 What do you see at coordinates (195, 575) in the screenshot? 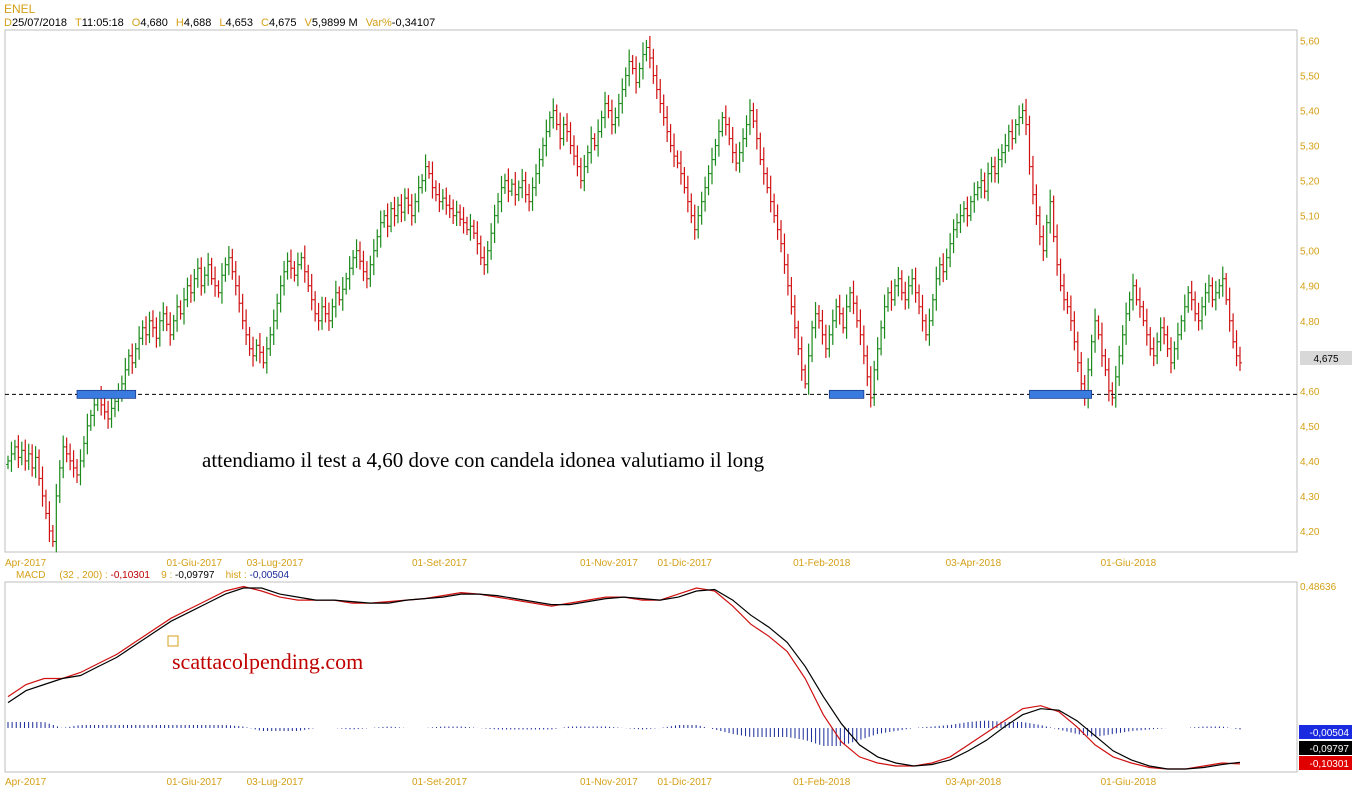
I see `signal-value: -0,09797` at bounding box center [195, 575].